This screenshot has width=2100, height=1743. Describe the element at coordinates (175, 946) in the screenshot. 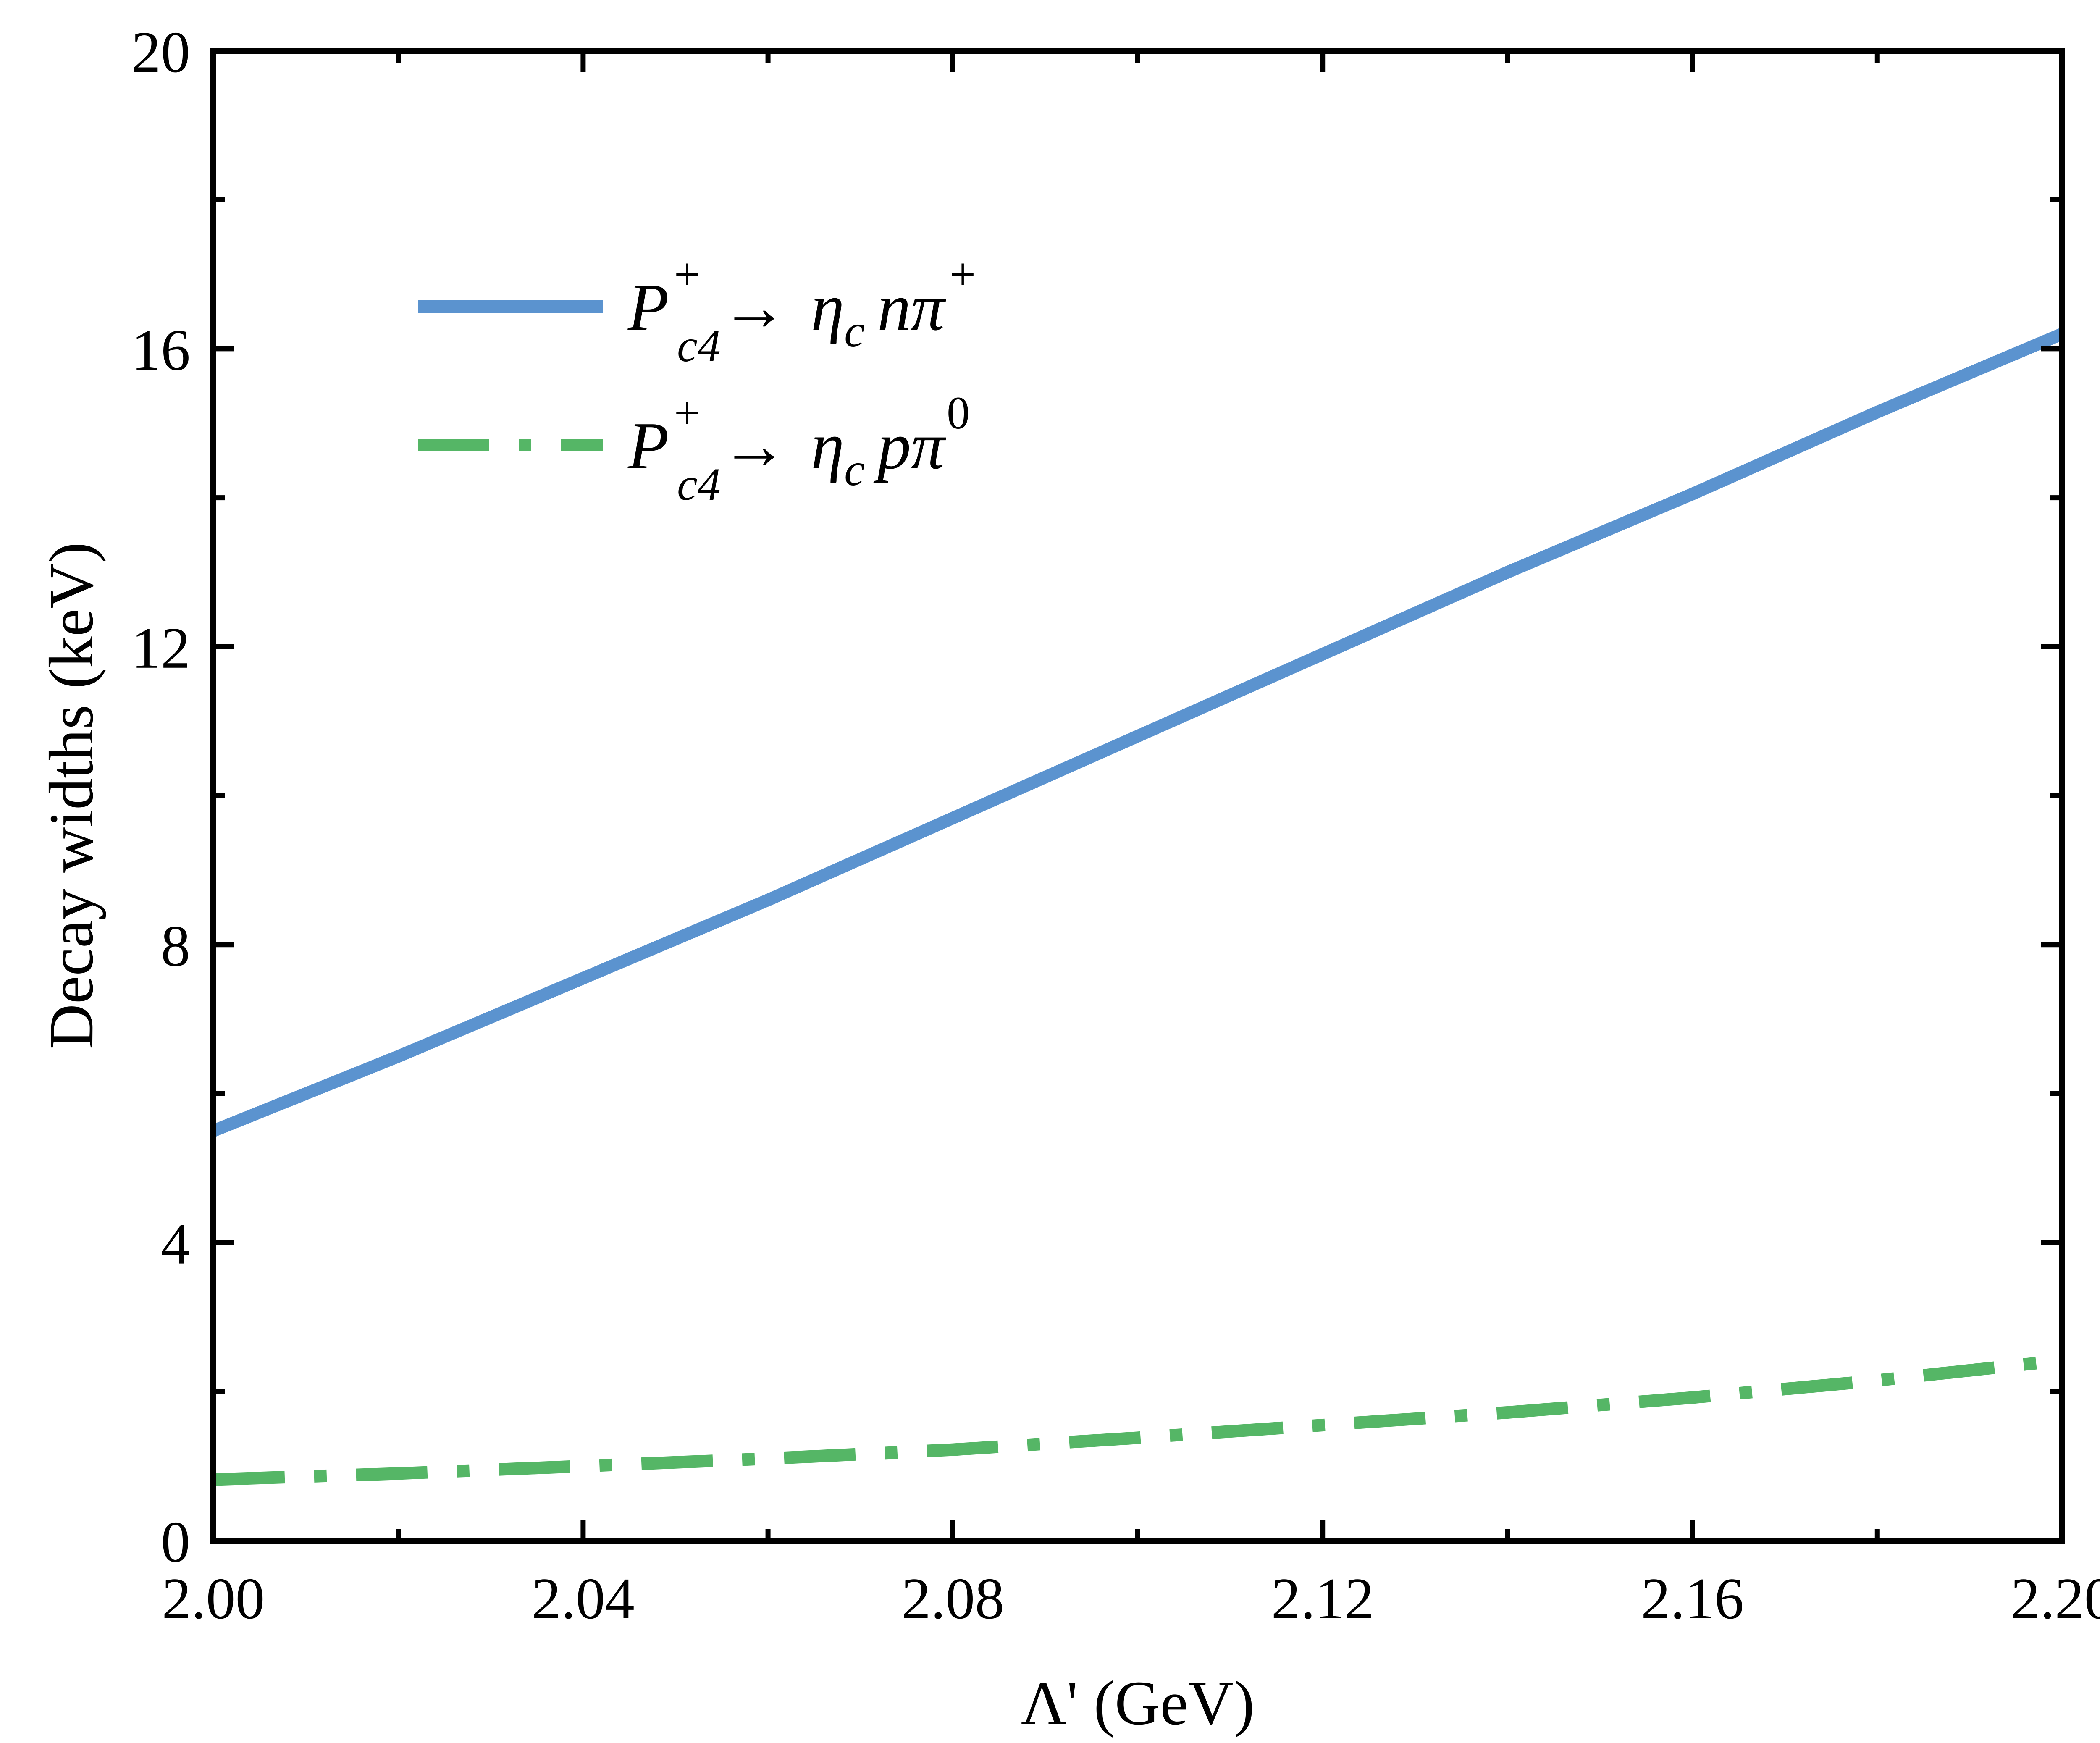

I see `y-tick-label: 8` at that location.